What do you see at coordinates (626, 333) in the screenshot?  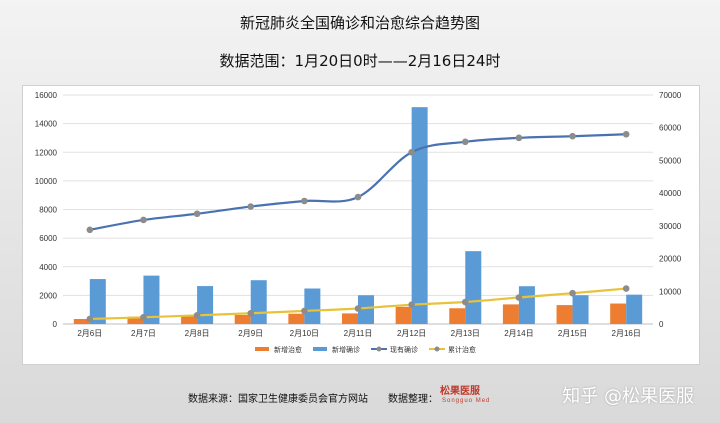 I see `x-tick-label: 2月16日` at bounding box center [626, 333].